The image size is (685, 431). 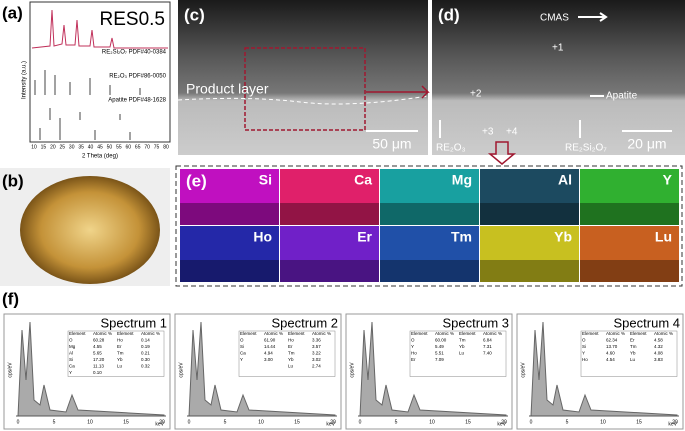 What do you see at coordinates (53, 147) in the screenshot?
I see `x-tick-label: 20` at bounding box center [53, 147].